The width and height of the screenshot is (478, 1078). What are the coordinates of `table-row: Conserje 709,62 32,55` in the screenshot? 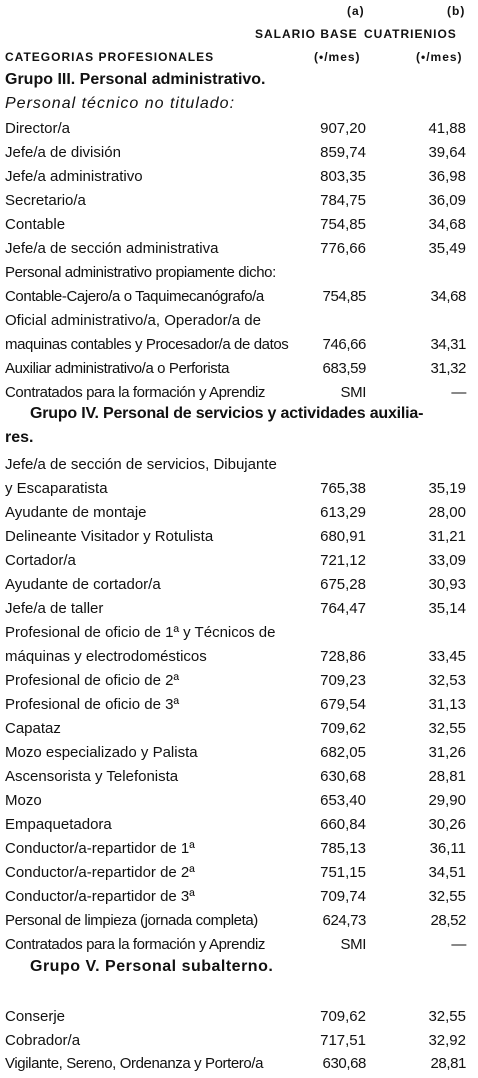 It's located at (239, 1017).